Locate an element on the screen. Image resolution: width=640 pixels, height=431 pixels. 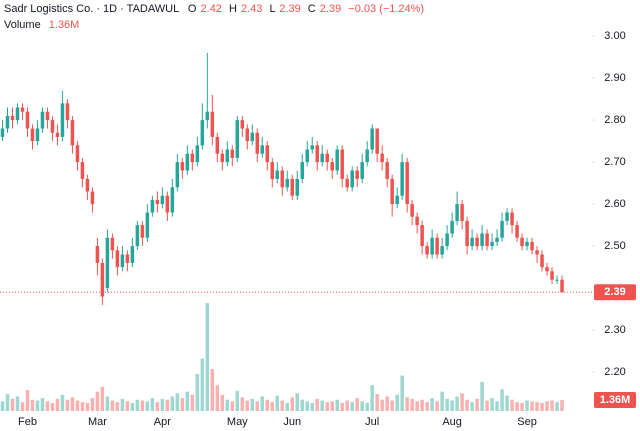
ohlc-label: C is located at coordinates (312, 9).